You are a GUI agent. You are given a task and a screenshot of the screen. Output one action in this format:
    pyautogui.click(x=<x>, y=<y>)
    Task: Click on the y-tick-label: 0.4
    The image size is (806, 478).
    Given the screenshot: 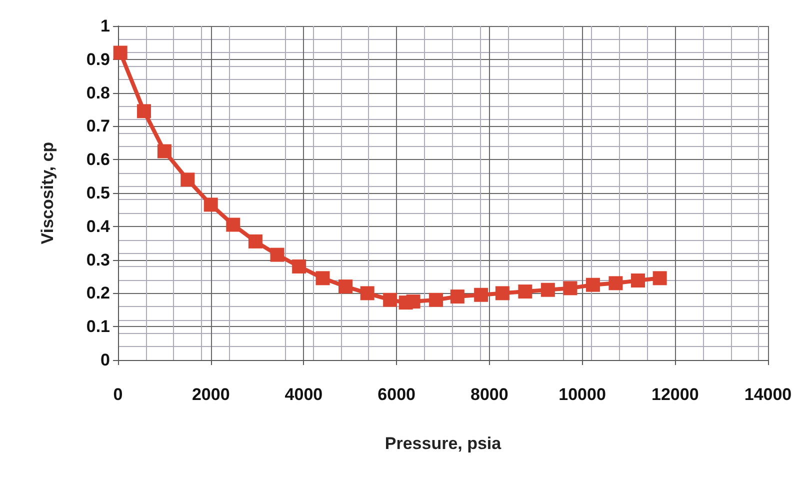 What is the action you would take?
    pyautogui.click(x=98, y=226)
    